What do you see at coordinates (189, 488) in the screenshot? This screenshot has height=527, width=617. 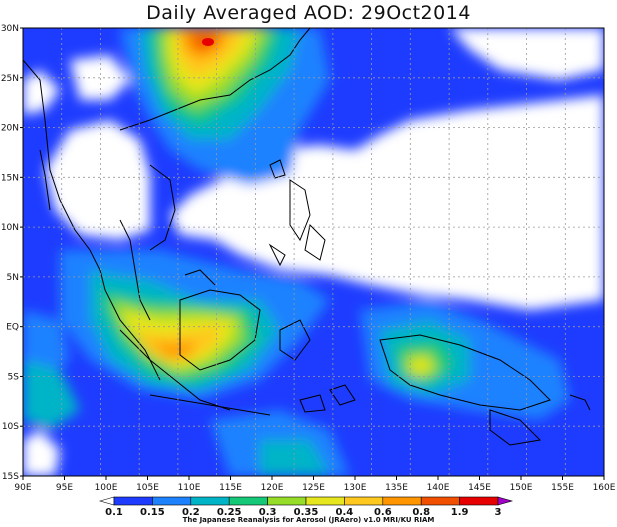 I see `lon-label: 110E` at bounding box center [189, 488].